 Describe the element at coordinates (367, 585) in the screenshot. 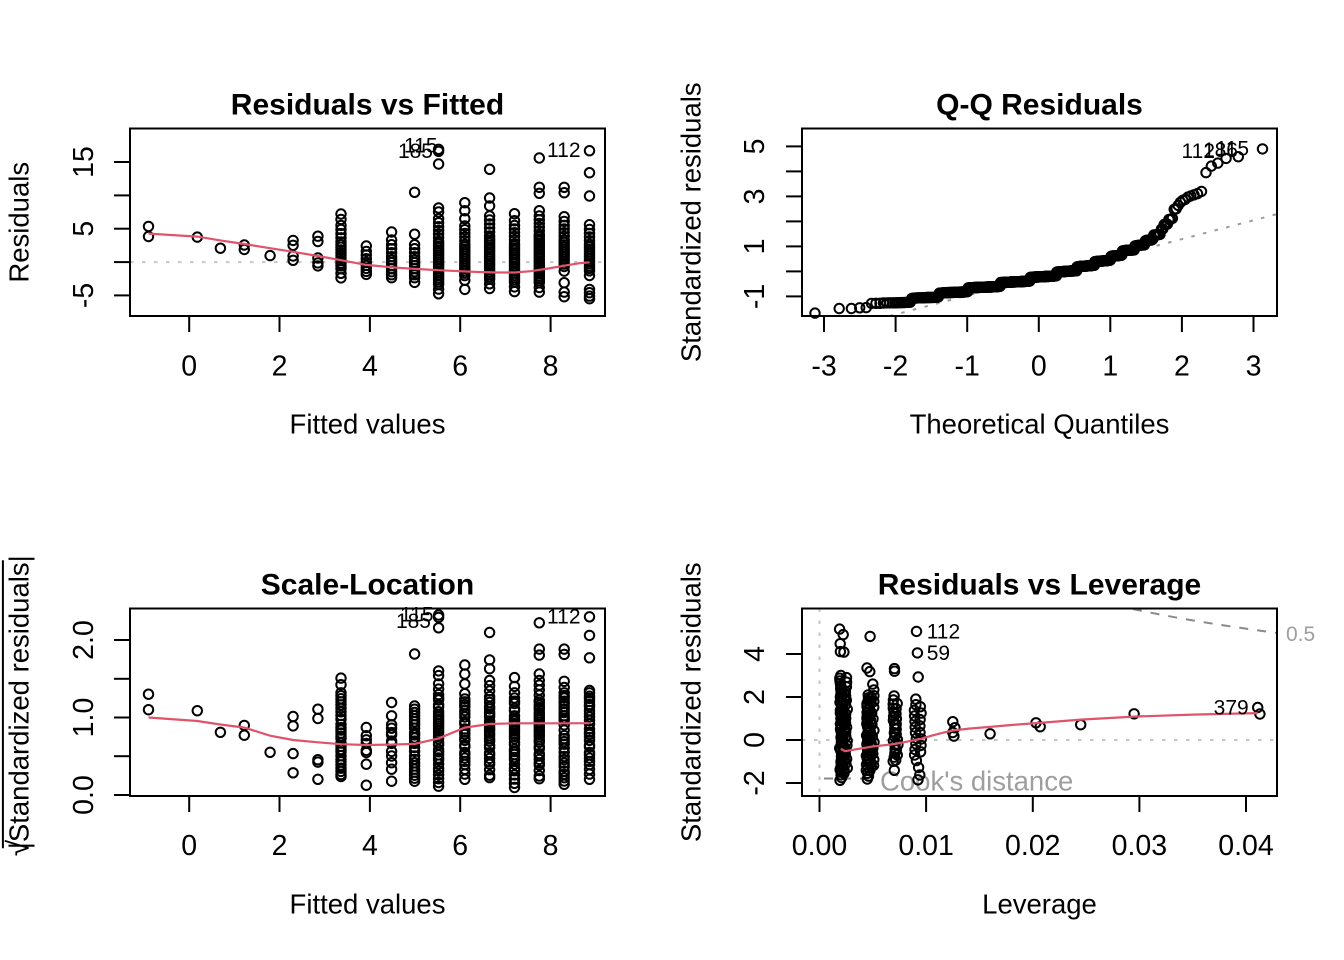

I see `svg-text: Scale-Location` at that location.